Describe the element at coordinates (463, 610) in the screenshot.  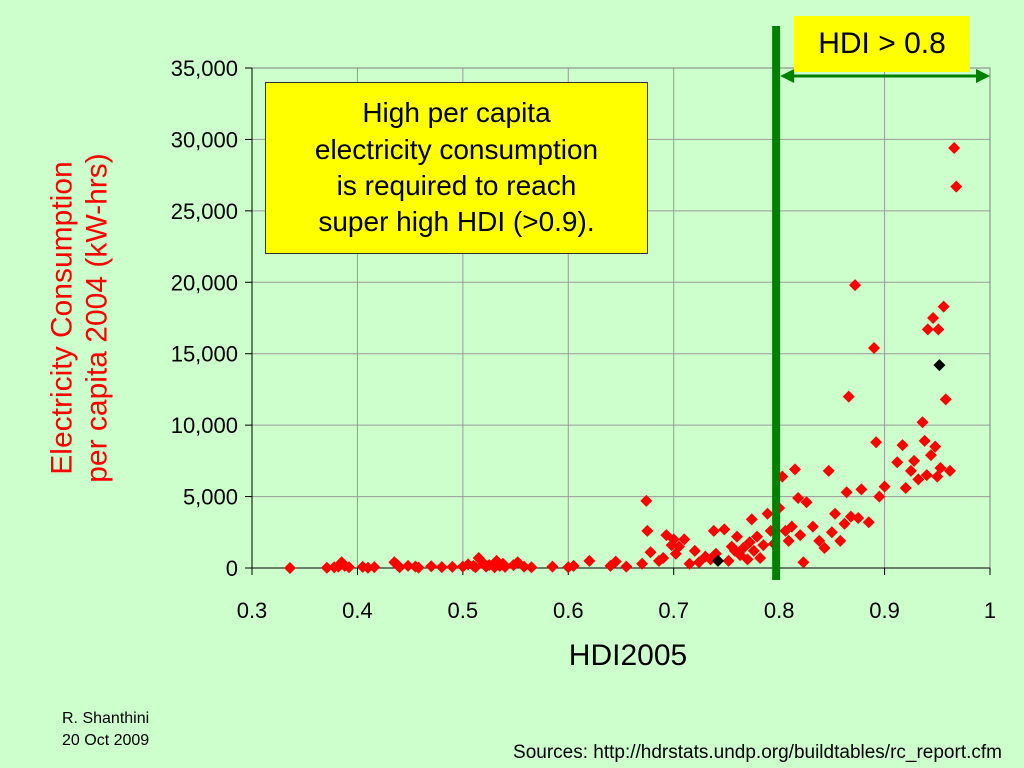
I see `x-tick-label: 0.5` at that location.